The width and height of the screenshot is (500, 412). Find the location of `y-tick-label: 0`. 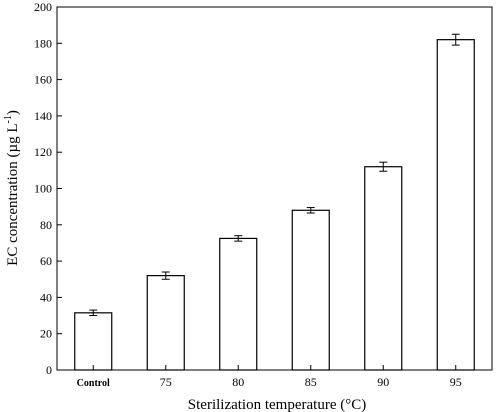

y-tick-label: 0 is located at coordinates (49, 370).